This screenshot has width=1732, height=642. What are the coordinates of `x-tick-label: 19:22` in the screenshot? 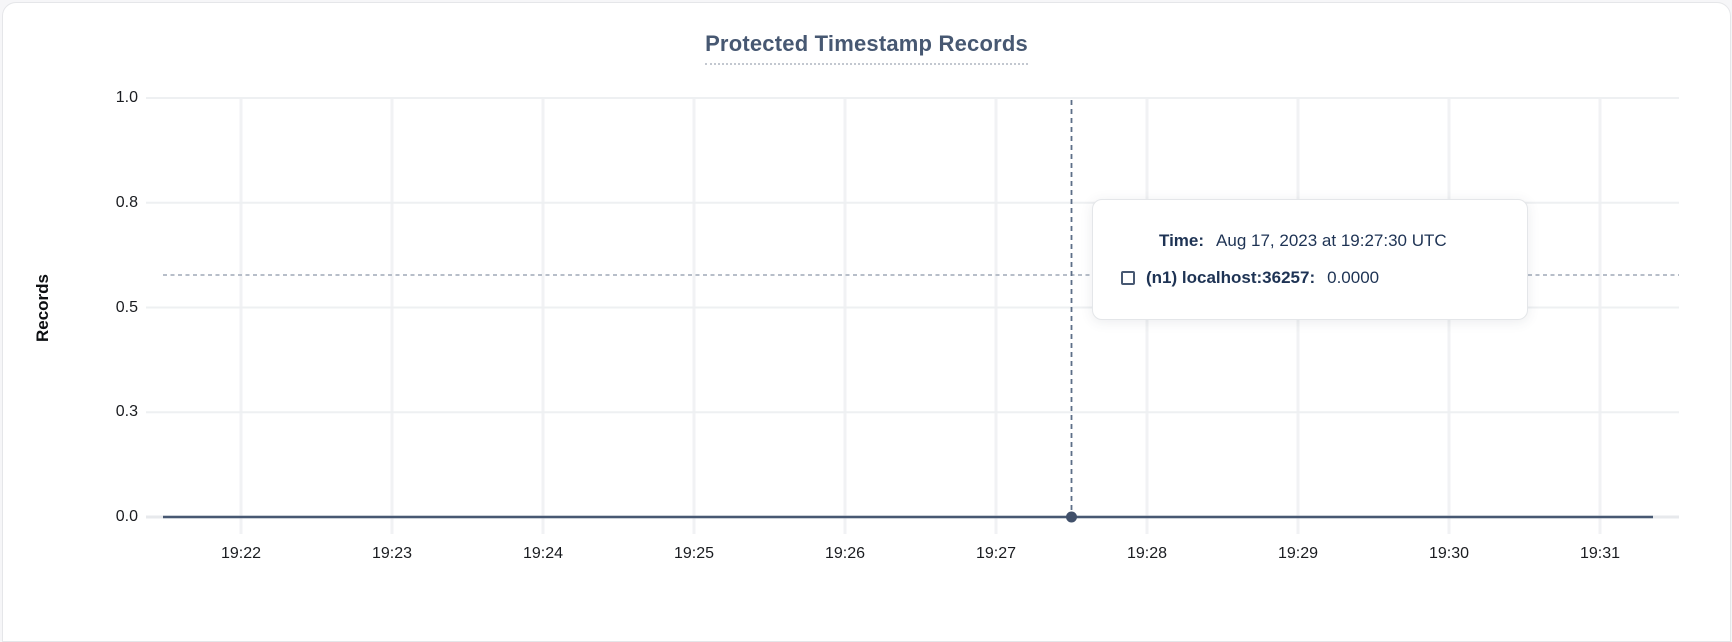 It's located at (241, 553).